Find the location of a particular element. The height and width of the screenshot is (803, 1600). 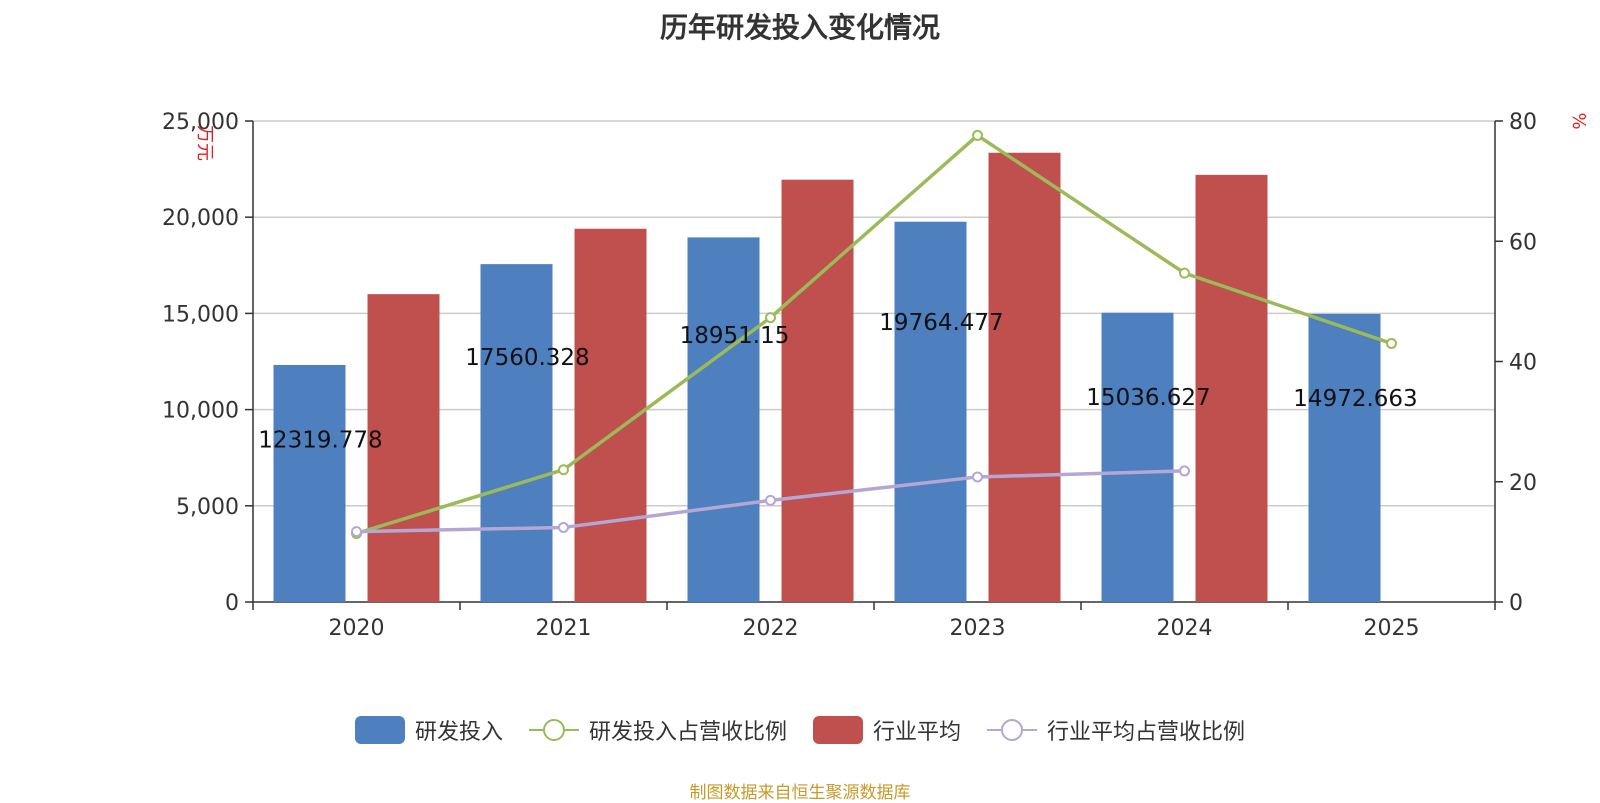

y-left-tick-label-1: 5,000 is located at coordinates (207, 507).